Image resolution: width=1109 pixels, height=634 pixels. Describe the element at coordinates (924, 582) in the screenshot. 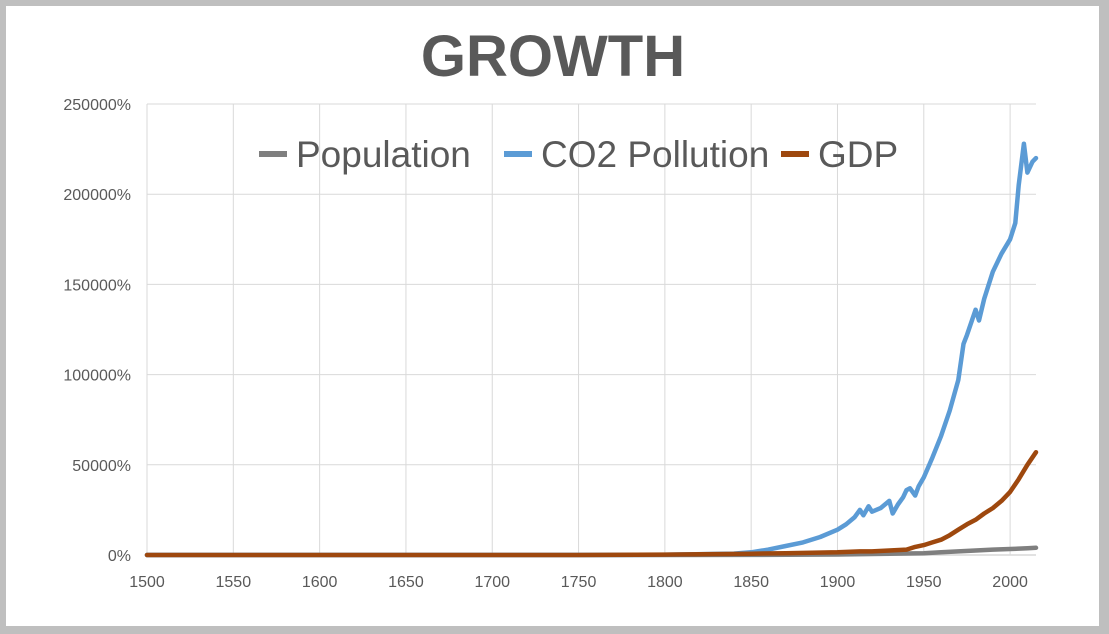

I see `x-tick-label: 1950` at that location.